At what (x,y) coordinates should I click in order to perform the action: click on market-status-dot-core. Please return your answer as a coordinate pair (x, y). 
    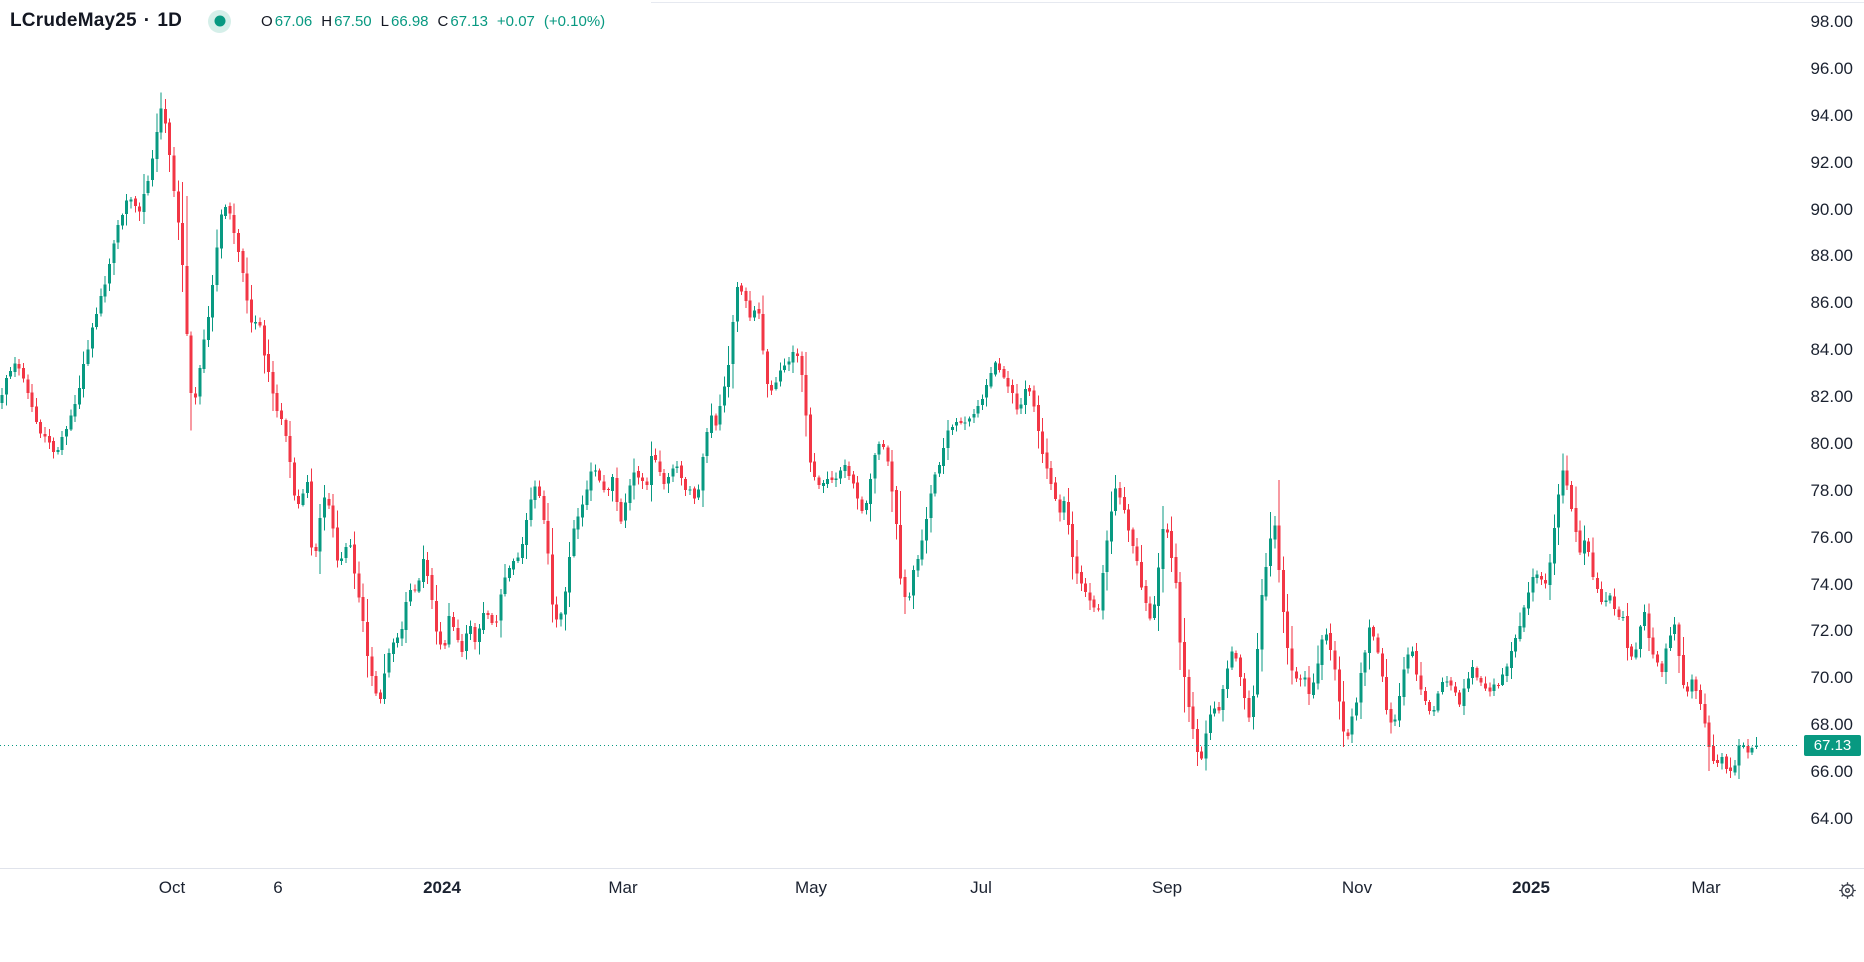
    Looking at the image, I should click on (220, 21).